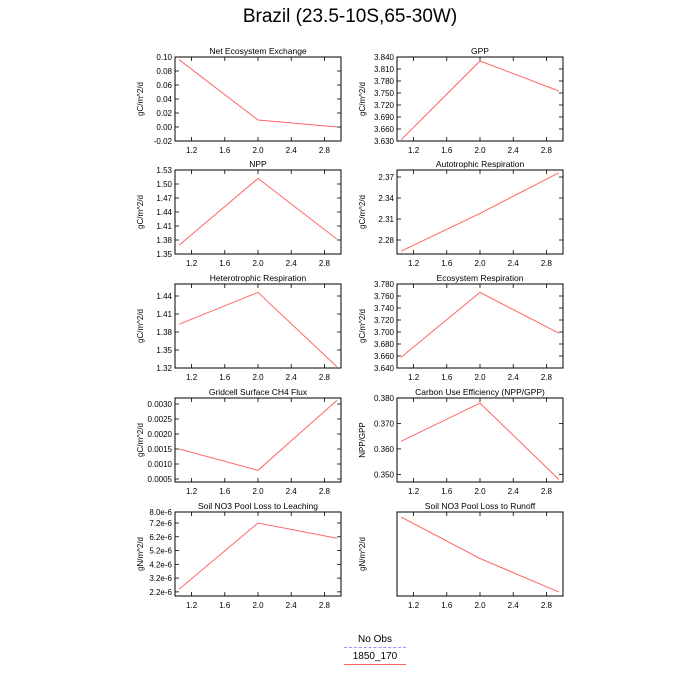  What do you see at coordinates (164, 198) in the screenshot?
I see `panel-3-ytick-label: 1.47` at bounding box center [164, 198].